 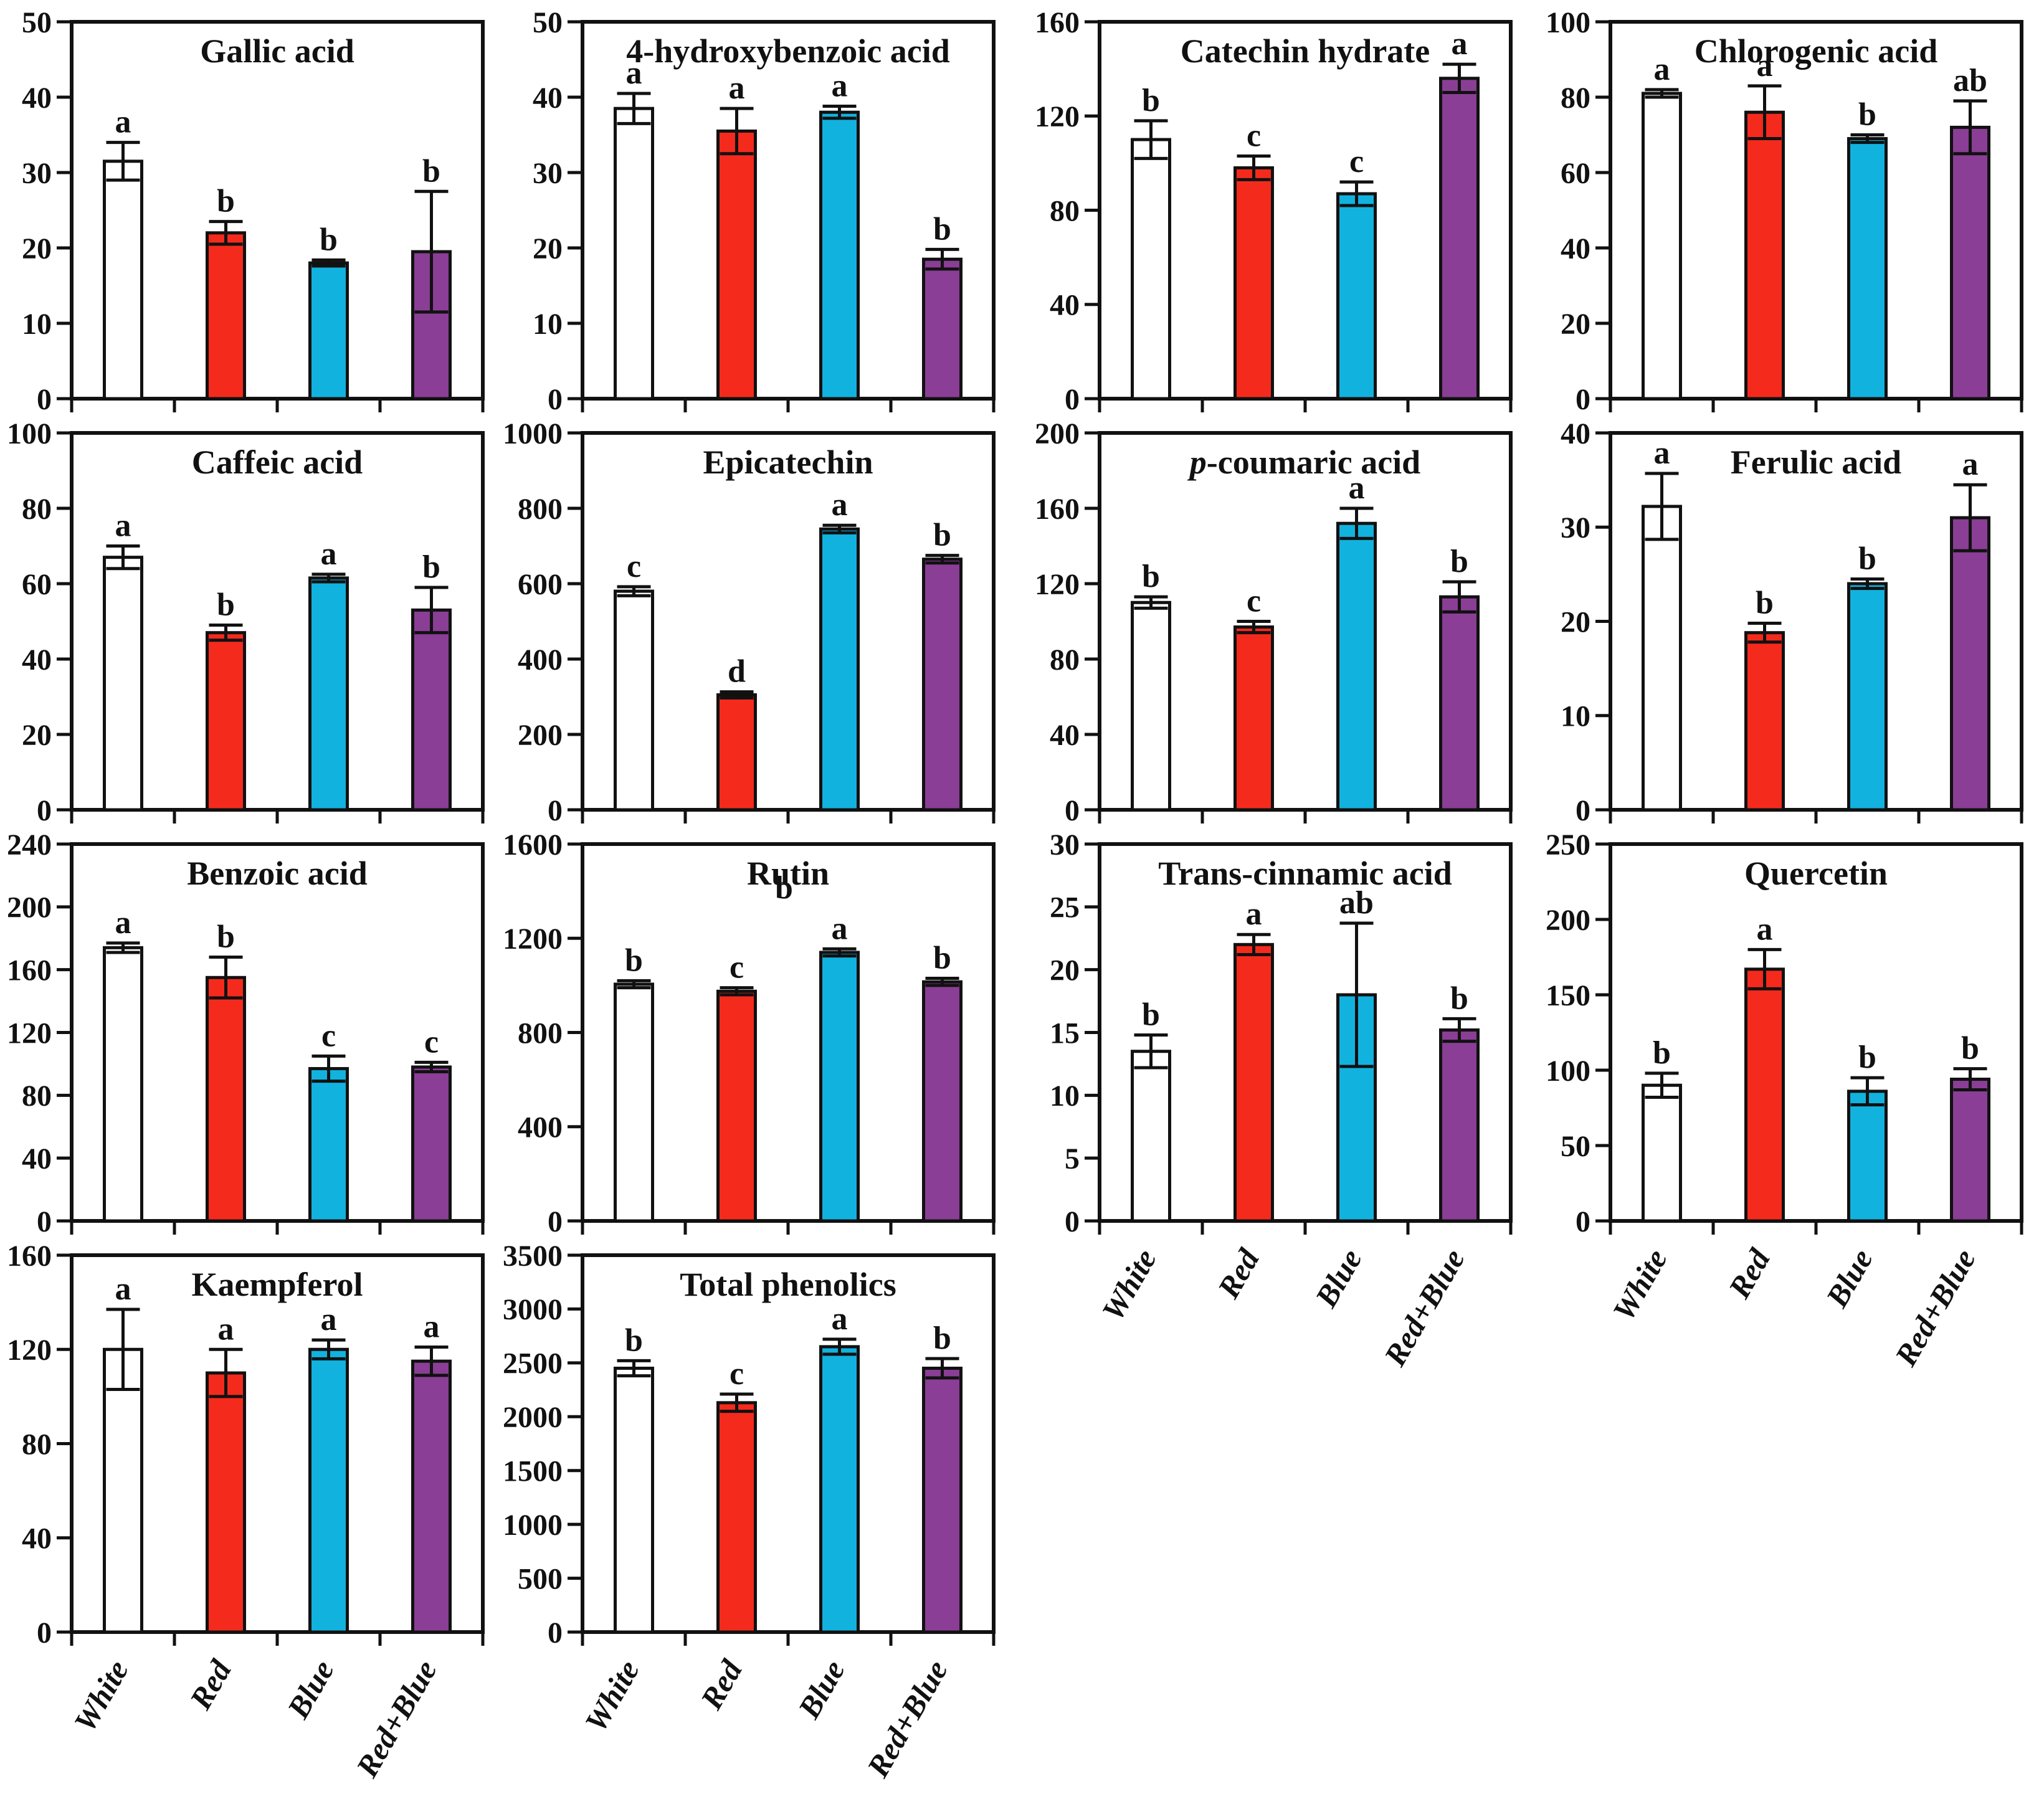 I want to click on x-category-label: Blue, so click(x=821, y=1689).